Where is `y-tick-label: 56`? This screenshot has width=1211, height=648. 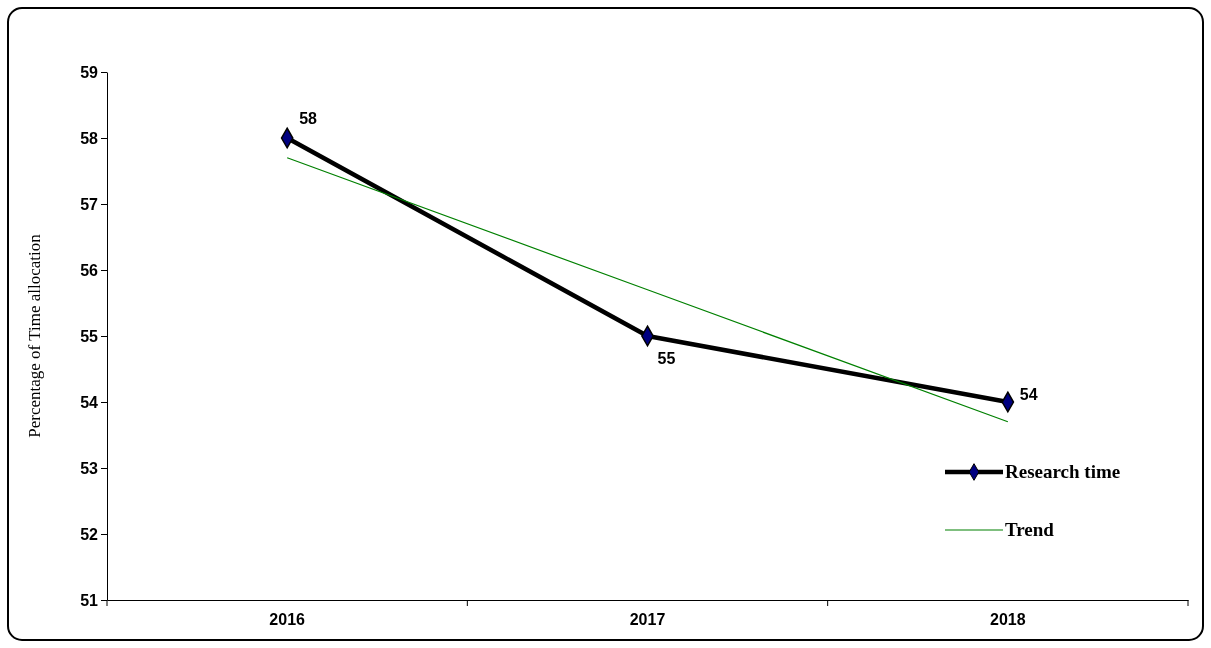 y-tick-label: 56 is located at coordinates (89, 270).